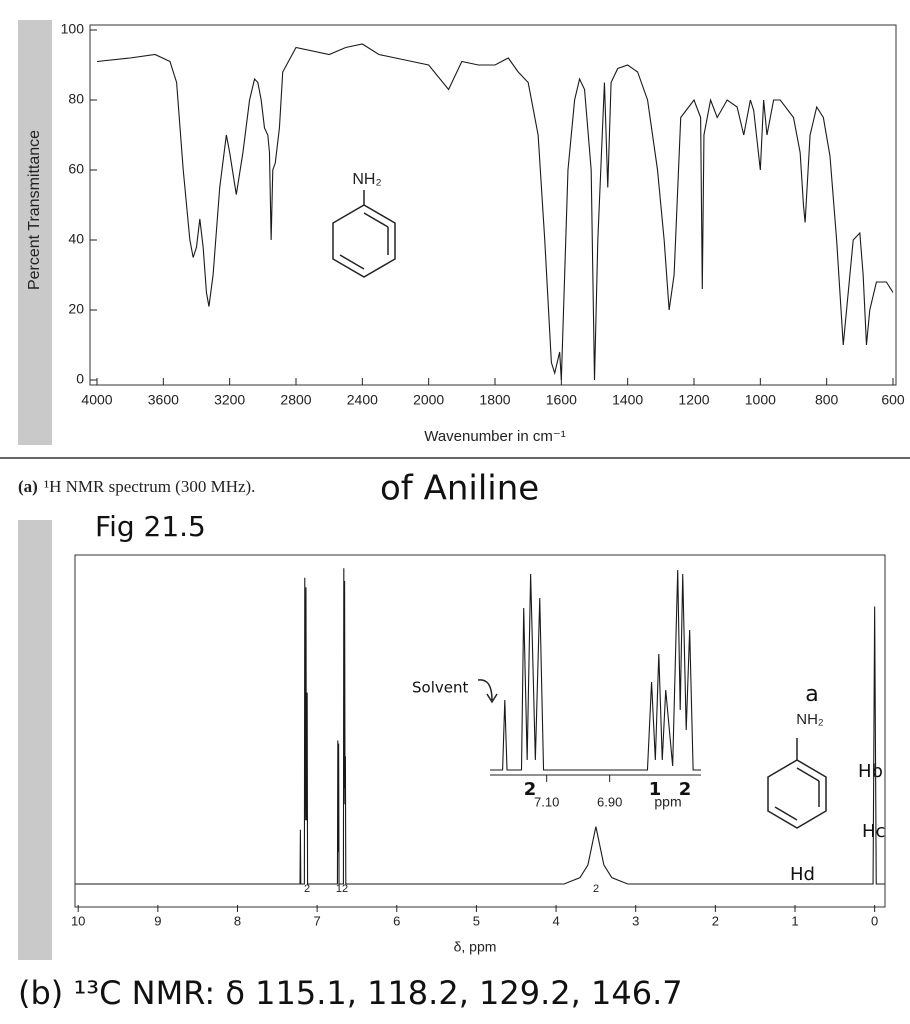 This screenshot has width=910, height=1024. I want to click on x-axis-label: Wavenumber in cm⁻¹, so click(495, 436).